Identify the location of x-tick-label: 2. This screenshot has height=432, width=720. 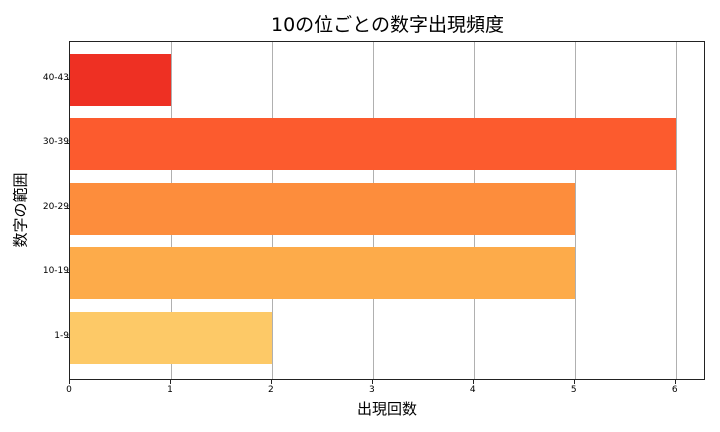
(271, 390).